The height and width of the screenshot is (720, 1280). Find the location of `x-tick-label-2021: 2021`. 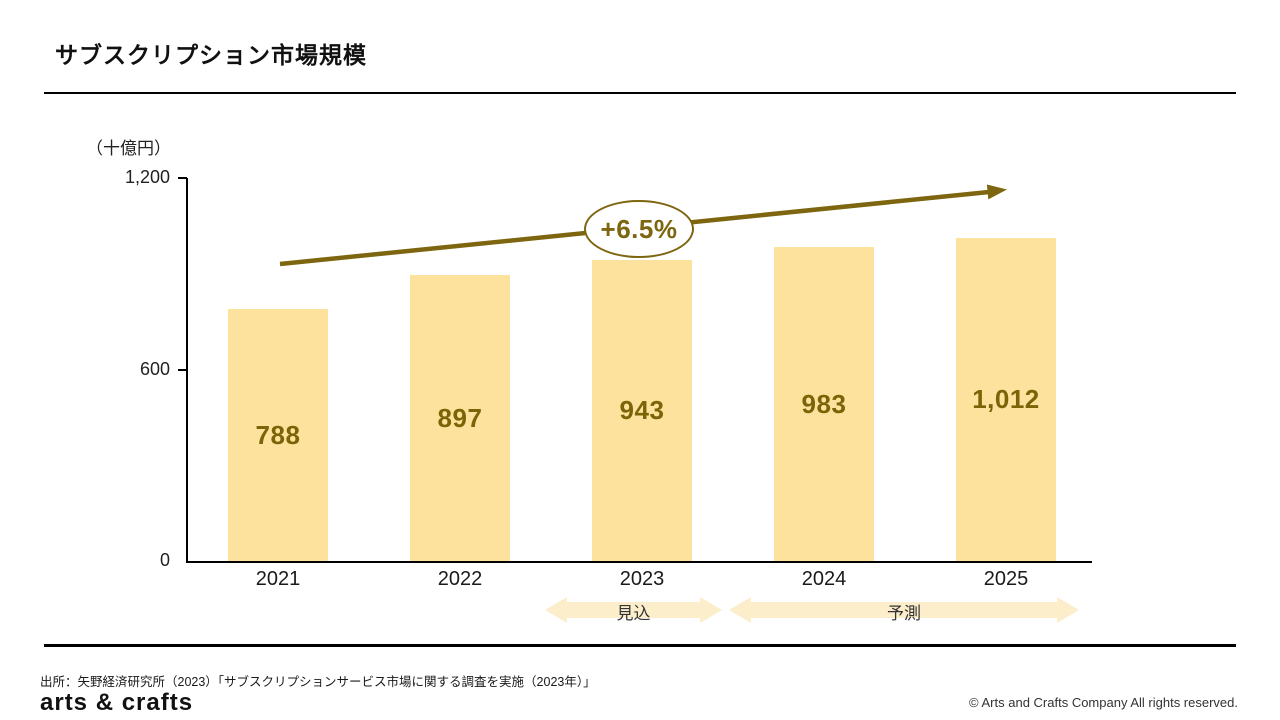

x-tick-label-2021: 2021 is located at coordinates (278, 579).